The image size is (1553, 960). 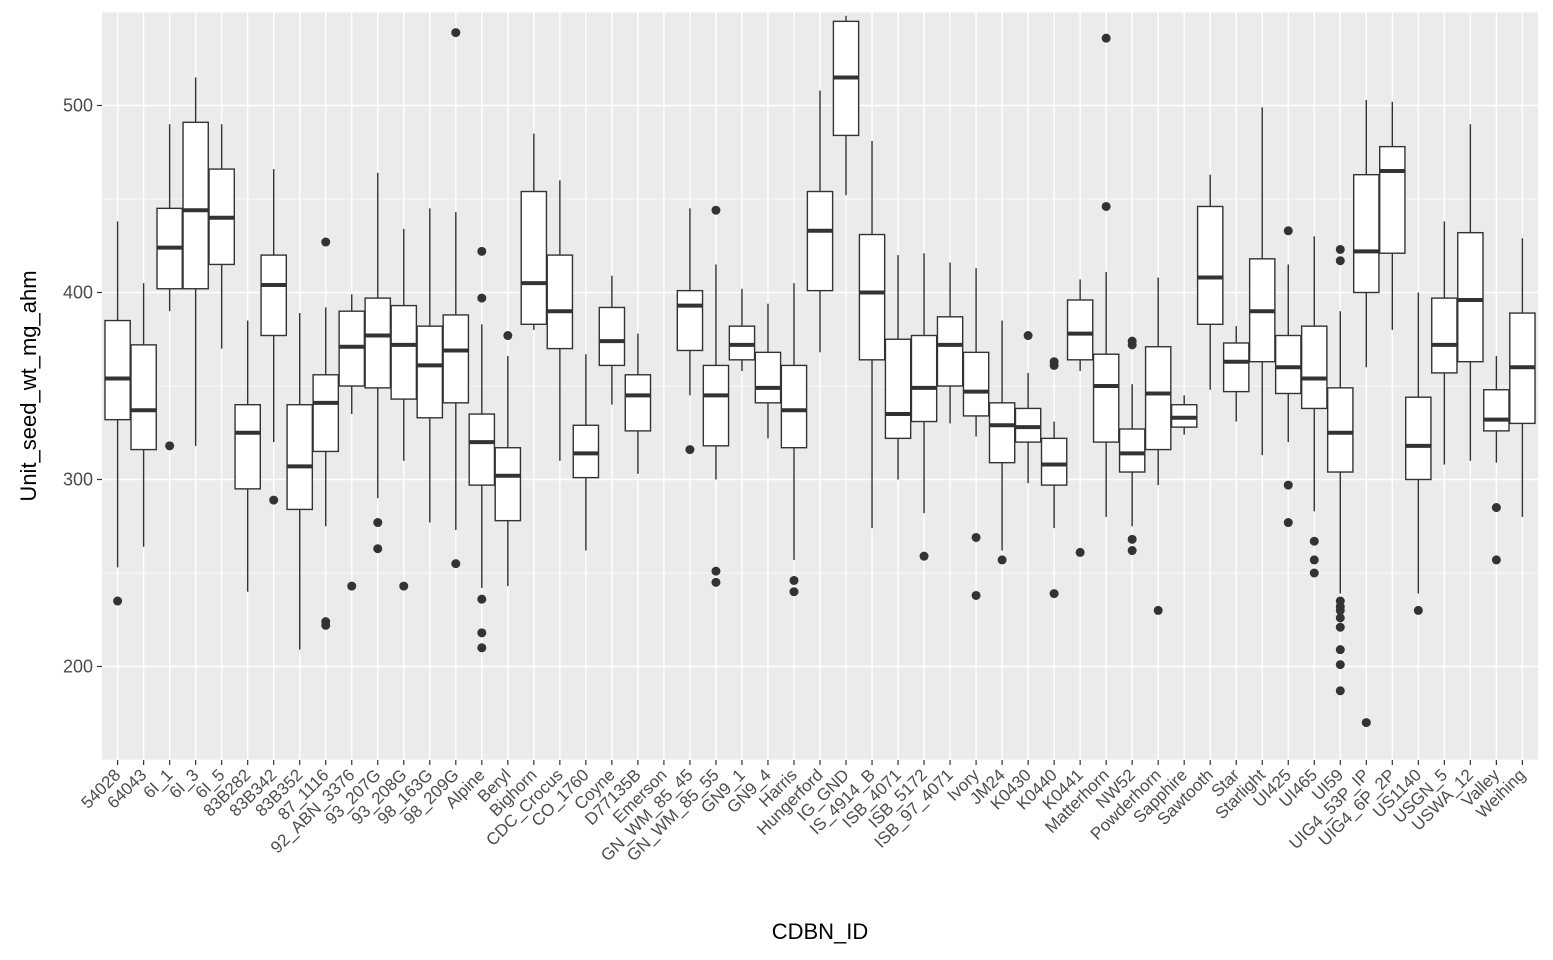 What do you see at coordinates (820, 931) in the screenshot?
I see `x-axis-title: CDBN_ID` at bounding box center [820, 931].